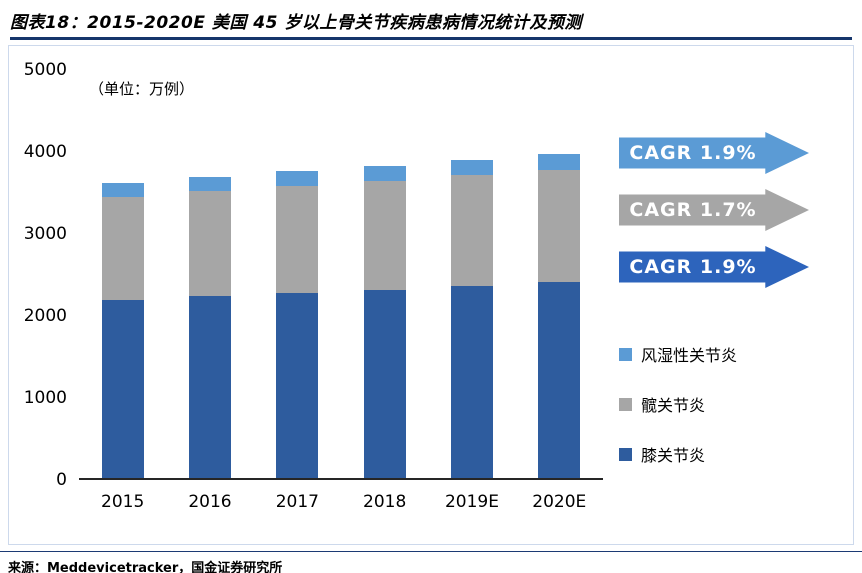 The image size is (862, 573). I want to click on unit-label: （单位：万例）, so click(142, 89).